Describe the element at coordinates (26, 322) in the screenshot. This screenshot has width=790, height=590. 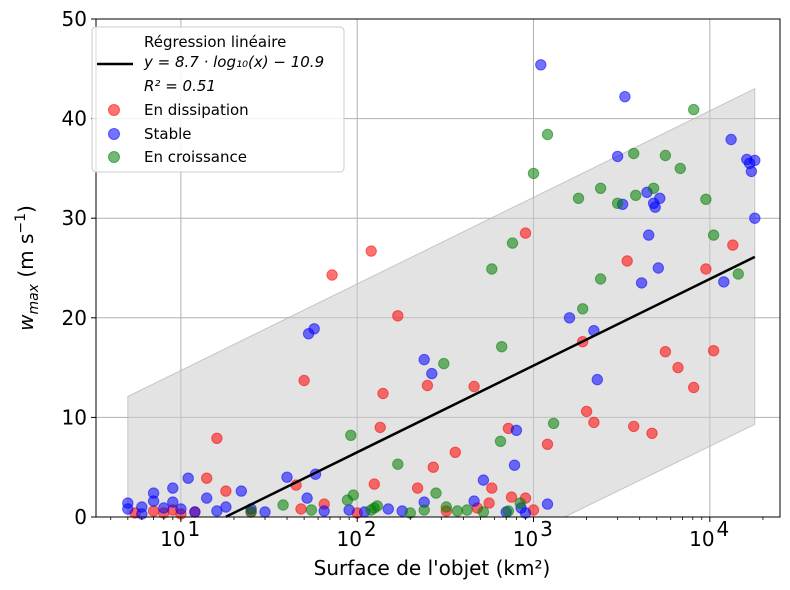
I see `y-axis-label-var: w` at that location.